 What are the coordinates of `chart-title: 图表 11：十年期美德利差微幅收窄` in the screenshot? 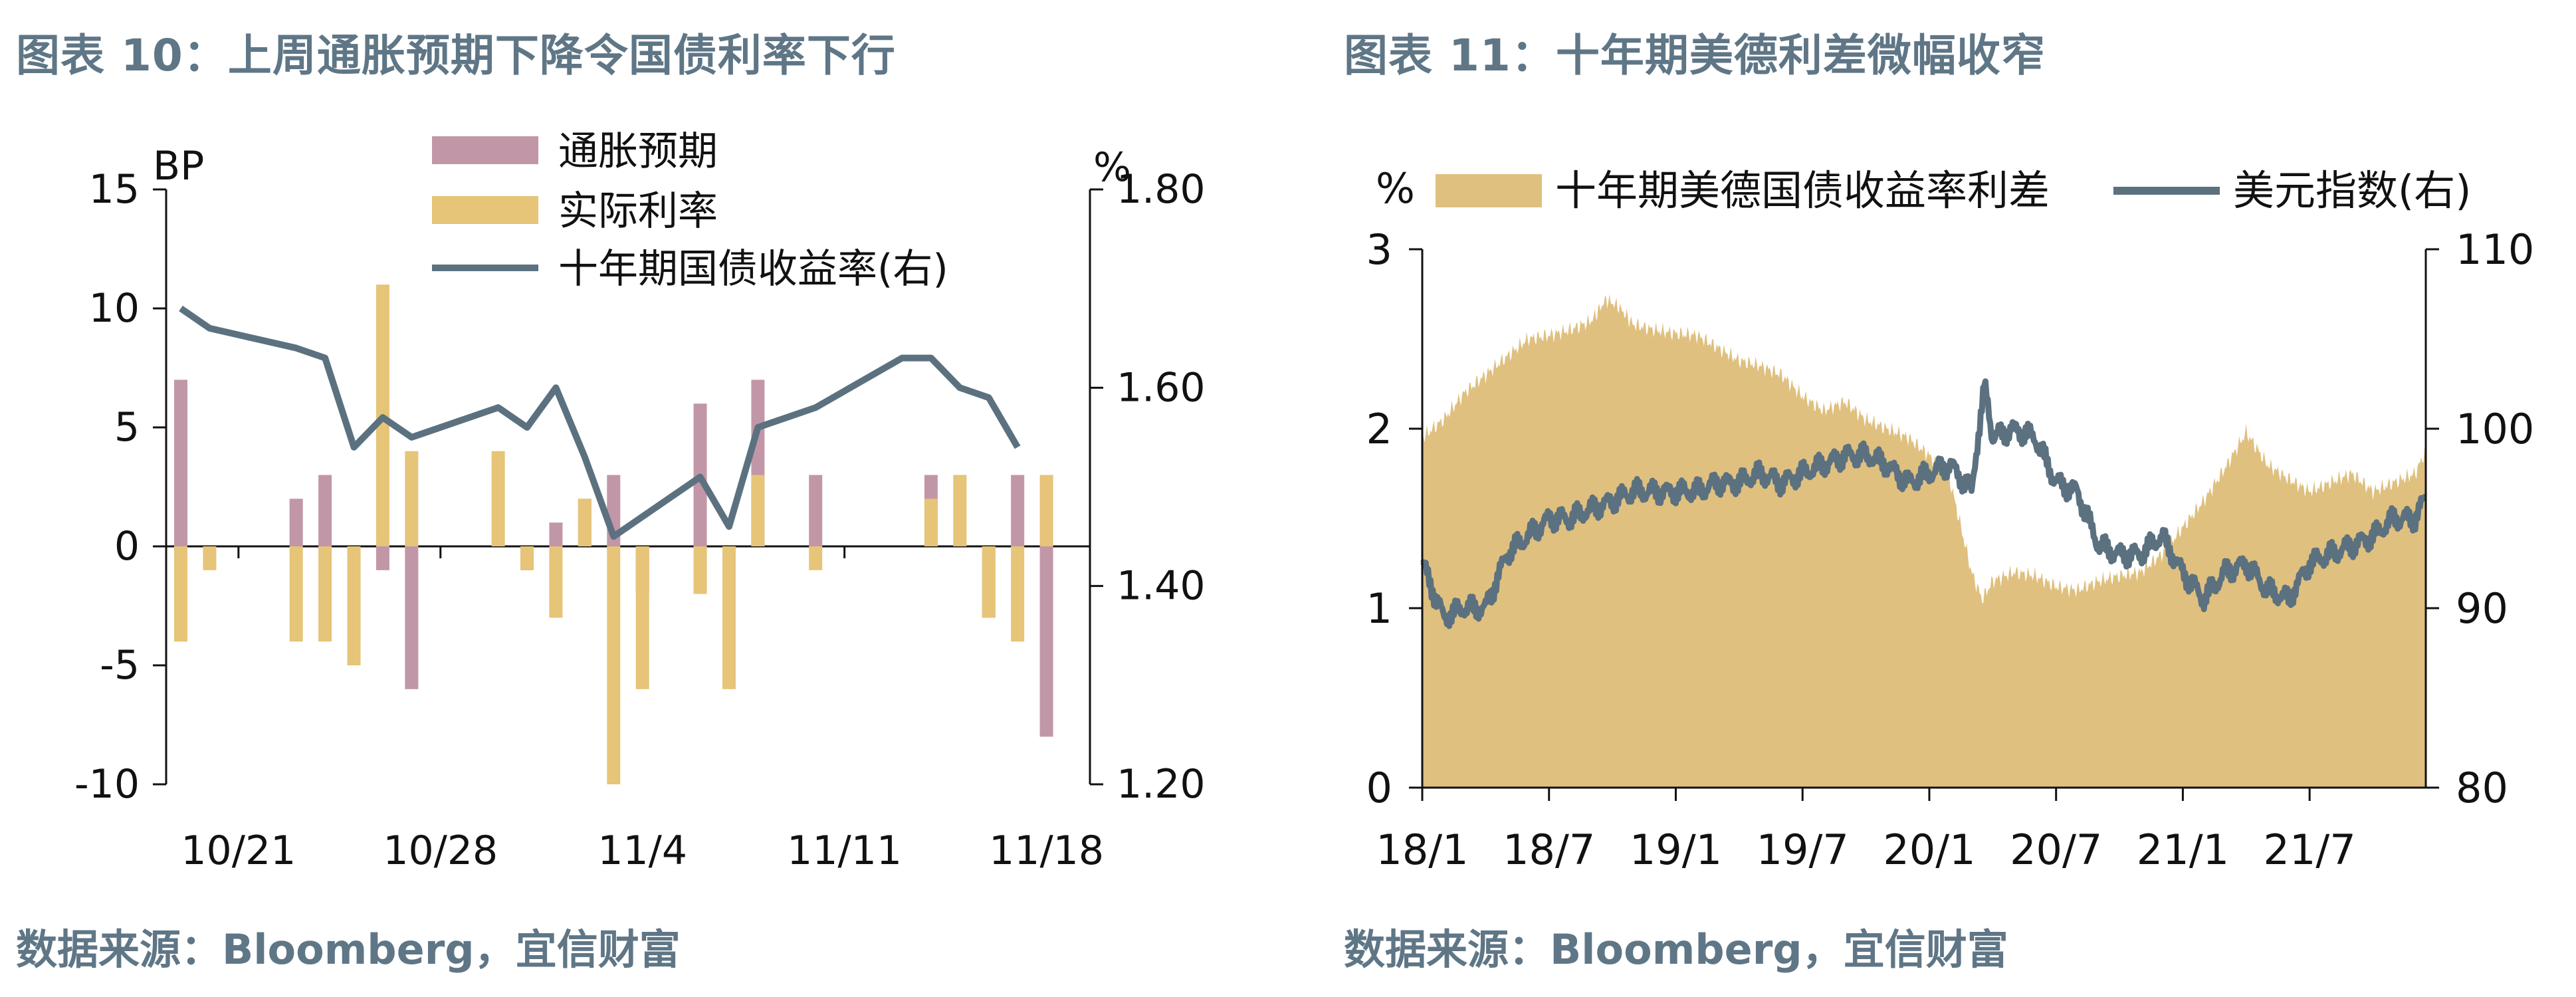 It's located at (1695, 55).